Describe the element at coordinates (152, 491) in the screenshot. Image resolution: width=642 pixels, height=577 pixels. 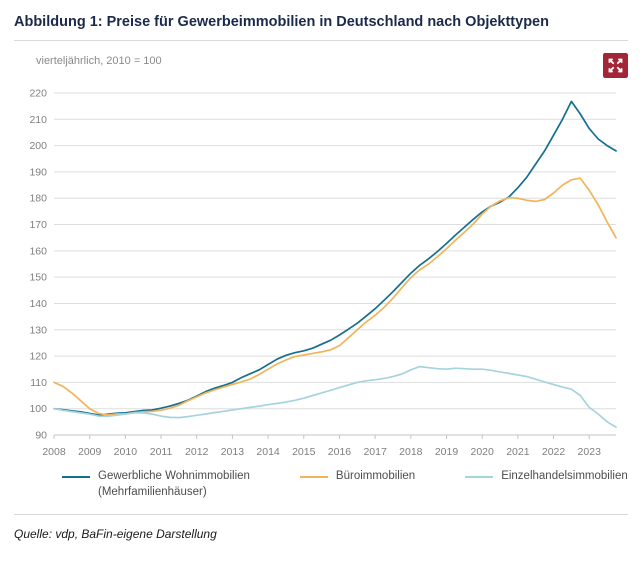
I see `legend-label-line2: (Mehrfamilienhäuser)` at that location.